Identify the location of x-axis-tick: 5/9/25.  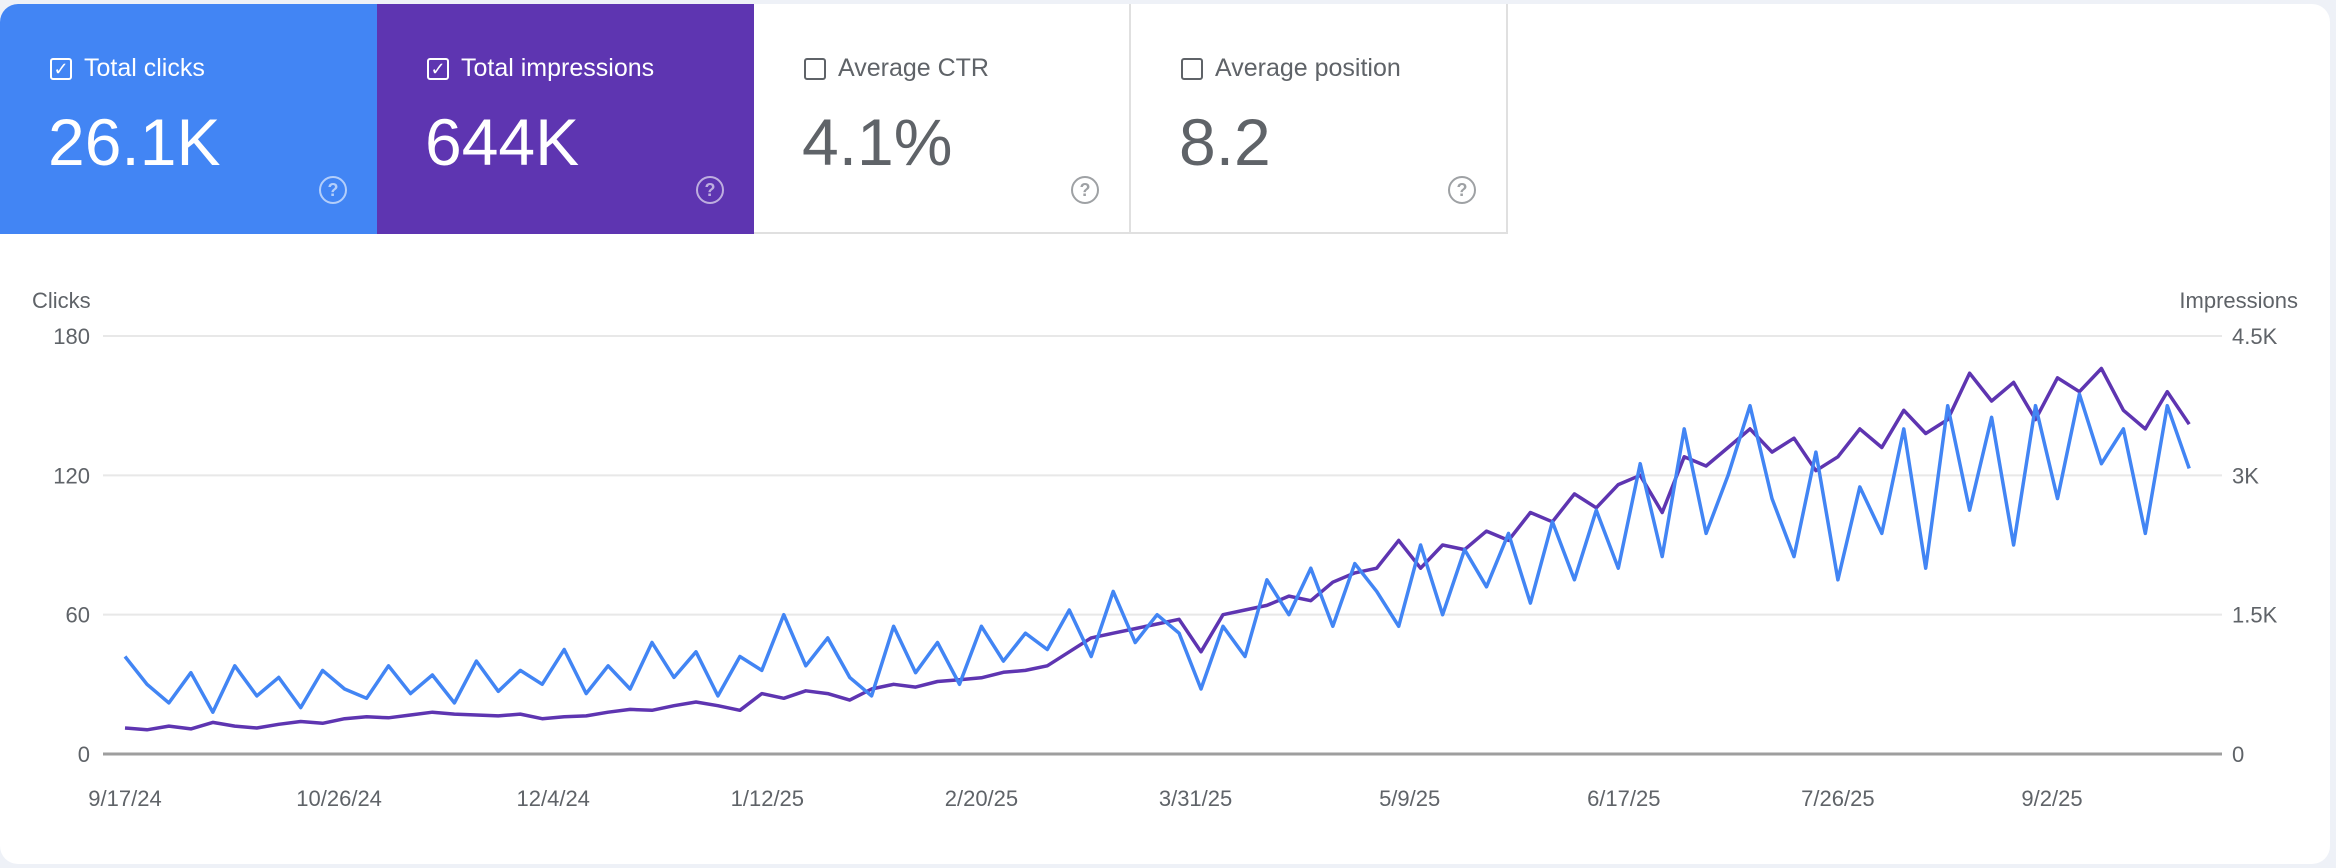
(1409, 798).